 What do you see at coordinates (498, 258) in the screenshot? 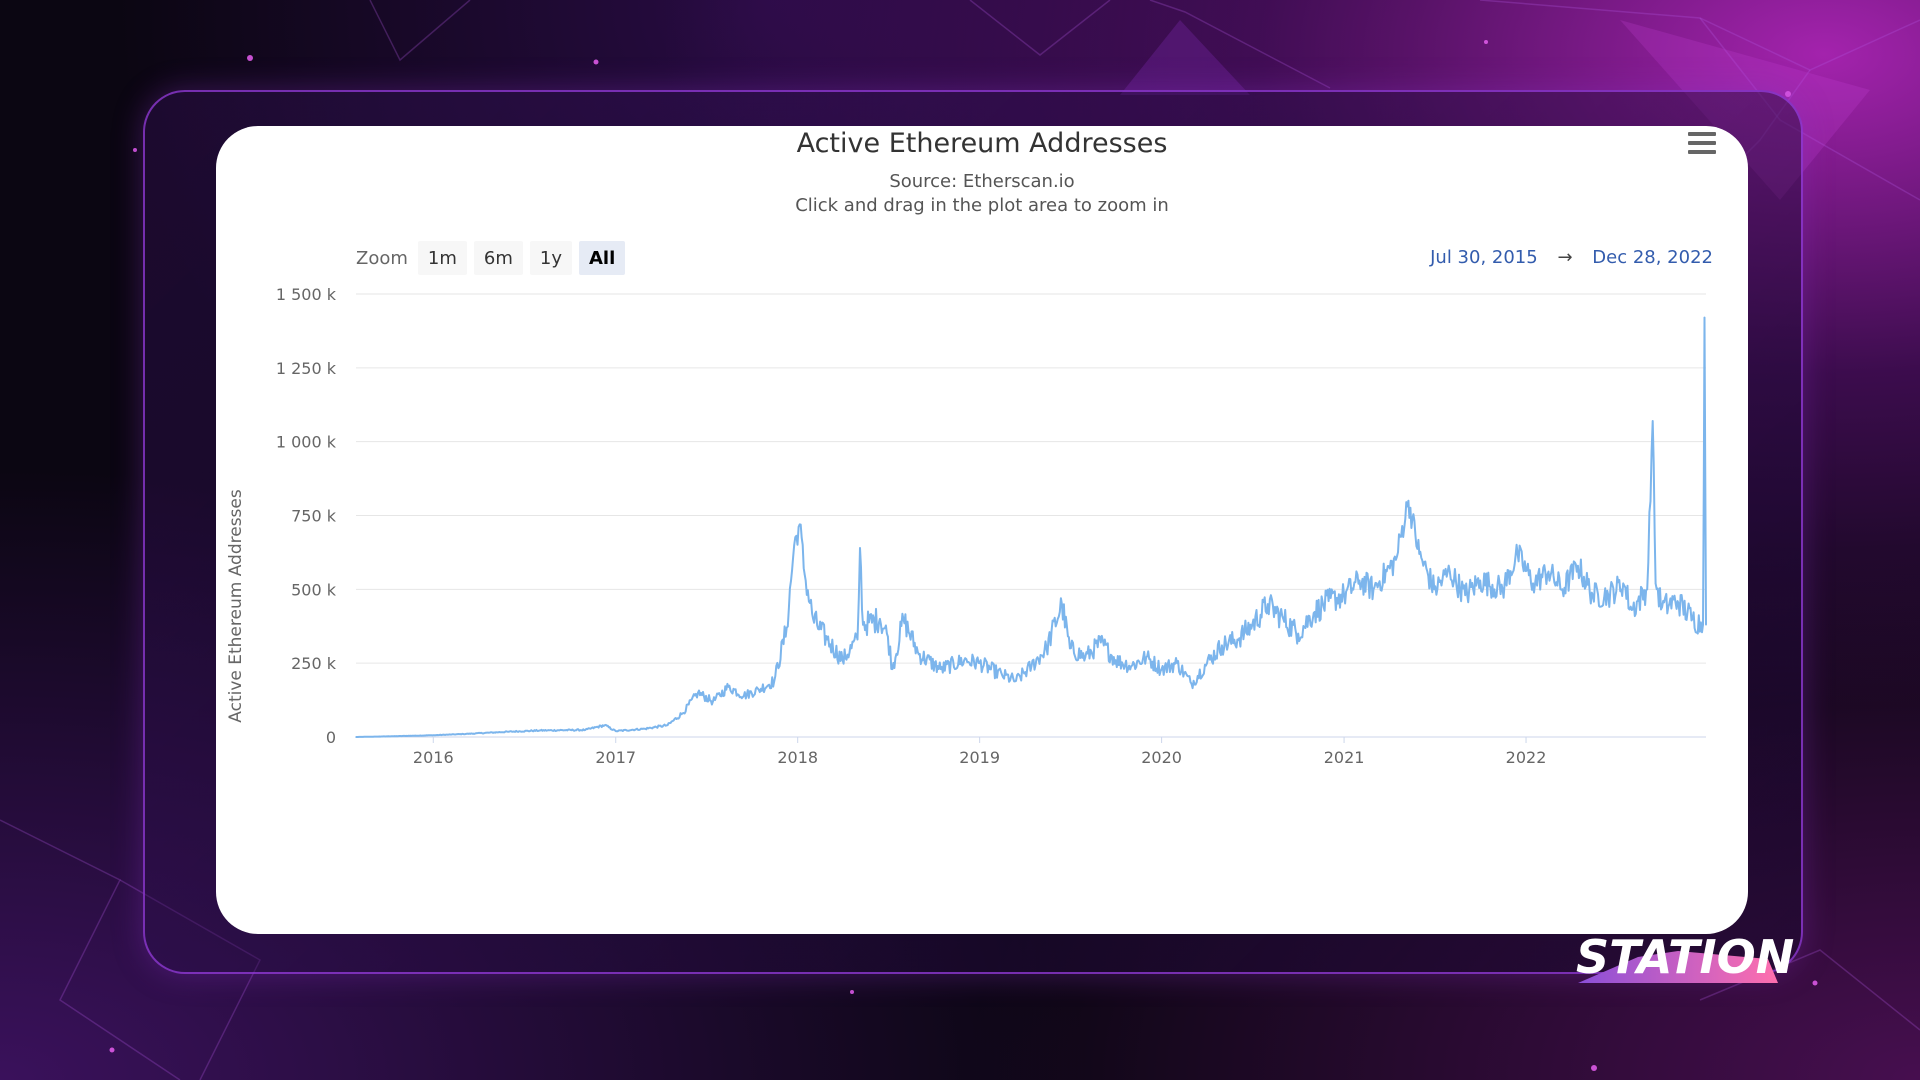
I see `zoom-6m-button: 6m` at bounding box center [498, 258].